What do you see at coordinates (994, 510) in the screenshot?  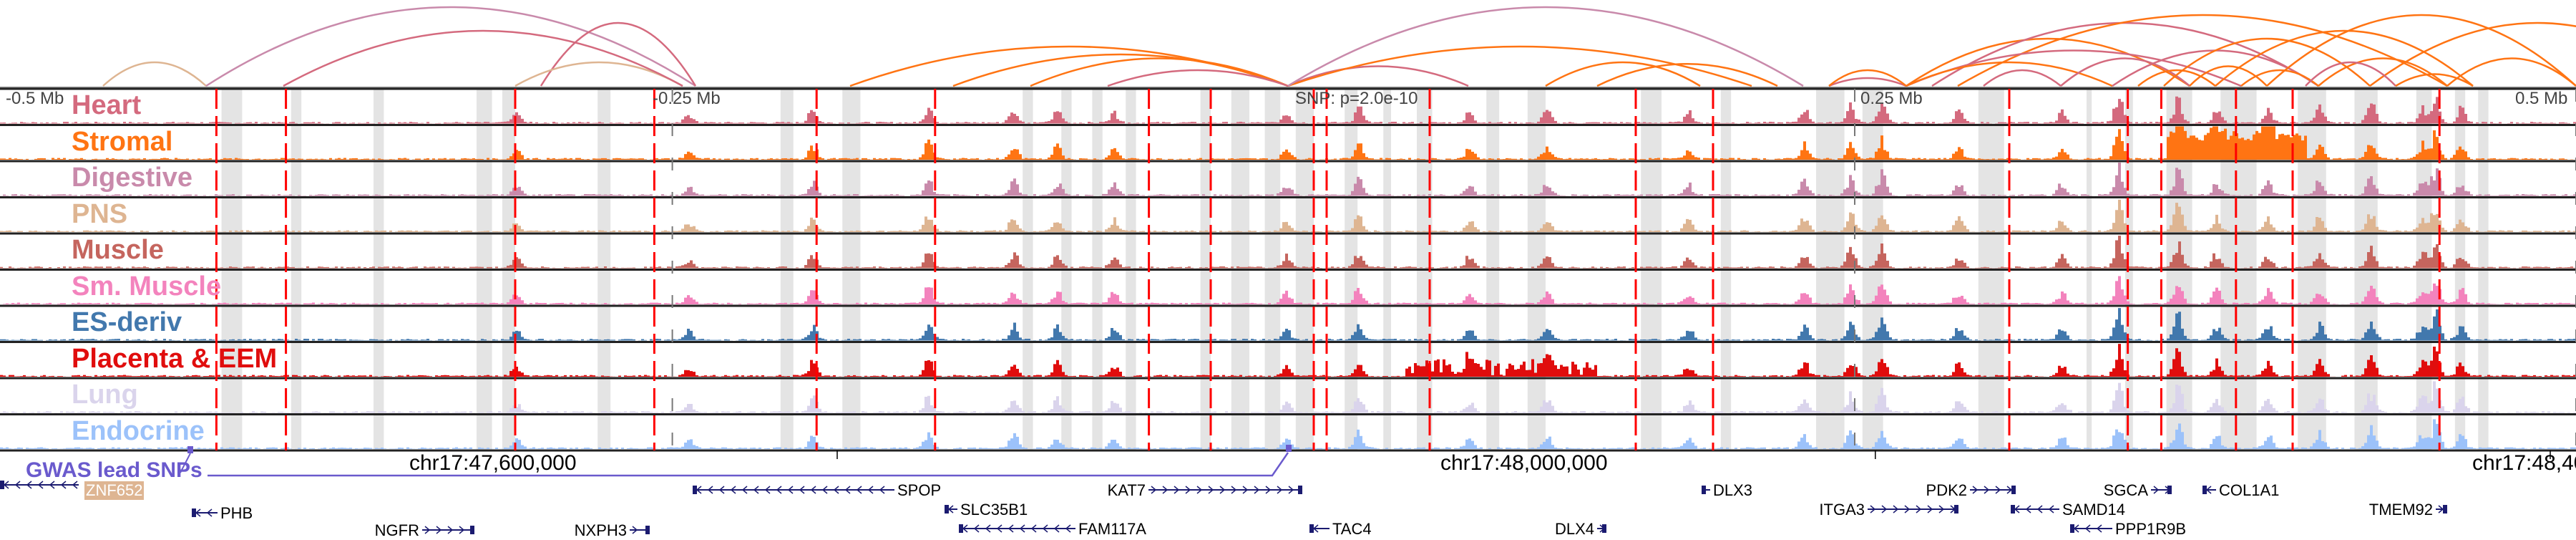 I see `gene-label-slc35b1: SLC35B1` at bounding box center [994, 510].